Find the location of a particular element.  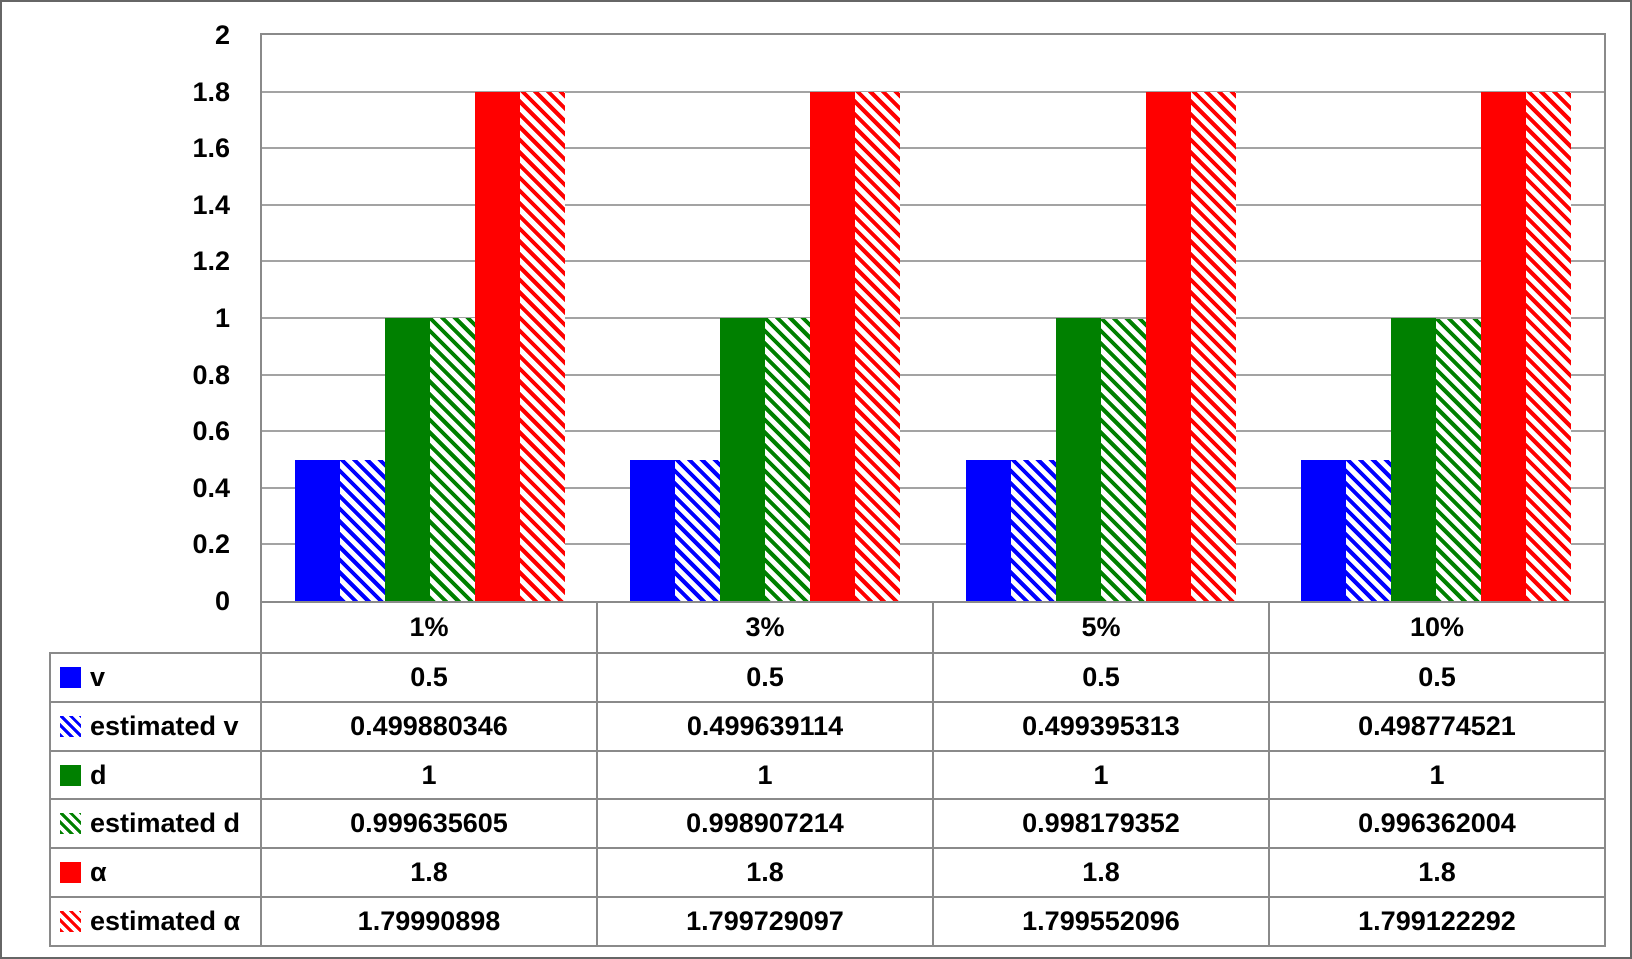

legend-cell: d is located at coordinates (156, 776).